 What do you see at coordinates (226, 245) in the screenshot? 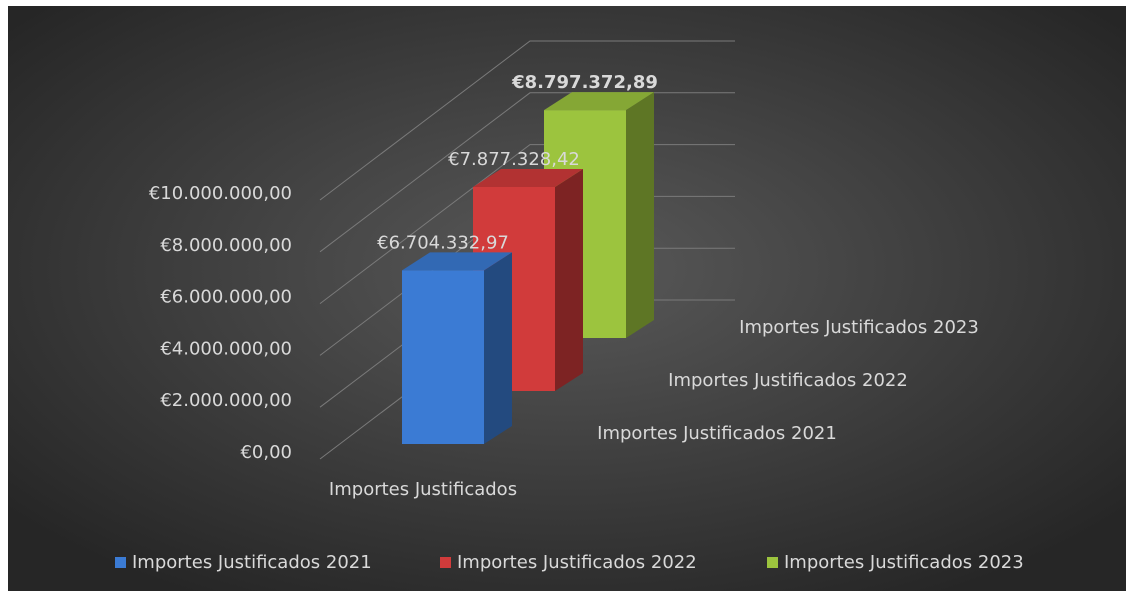
I see `y-tick-label: €8.000.000,00` at bounding box center [226, 245].